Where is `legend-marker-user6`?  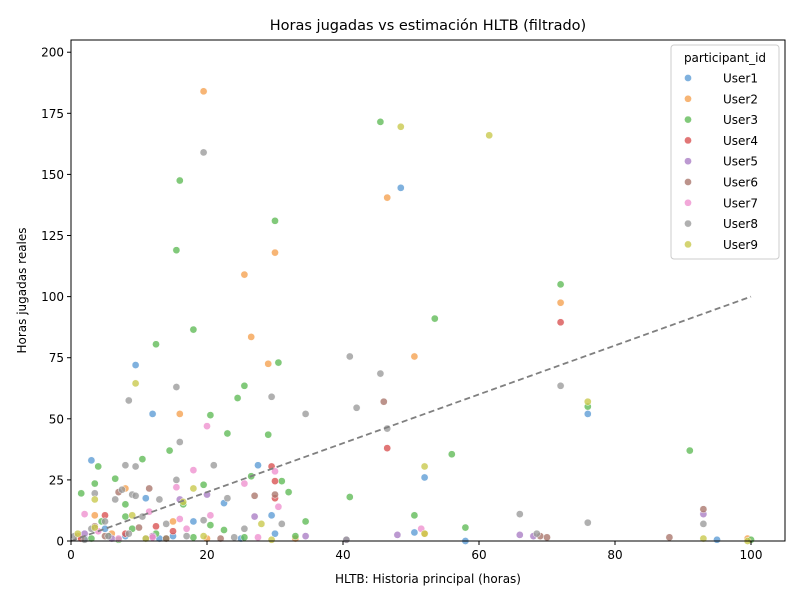 legend-marker-user6 is located at coordinates (688, 182).